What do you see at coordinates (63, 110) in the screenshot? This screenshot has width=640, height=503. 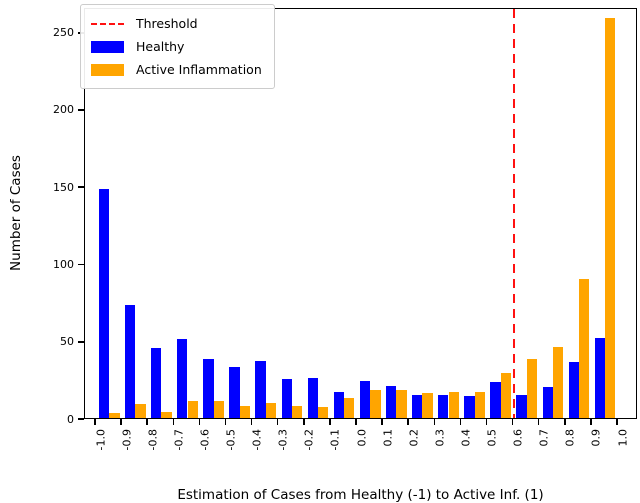 I see `y-tick-label: 200` at bounding box center [63, 110].